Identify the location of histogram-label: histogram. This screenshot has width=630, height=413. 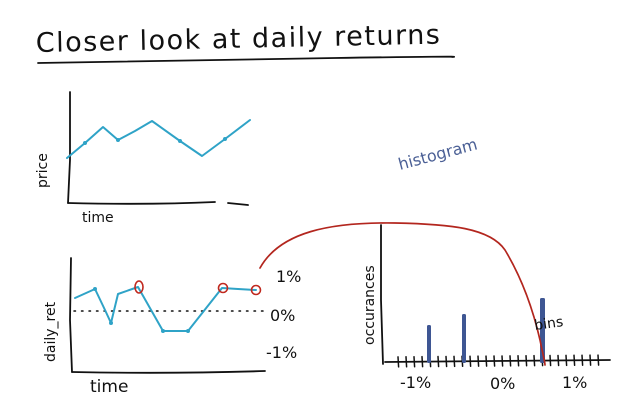
(437, 154).